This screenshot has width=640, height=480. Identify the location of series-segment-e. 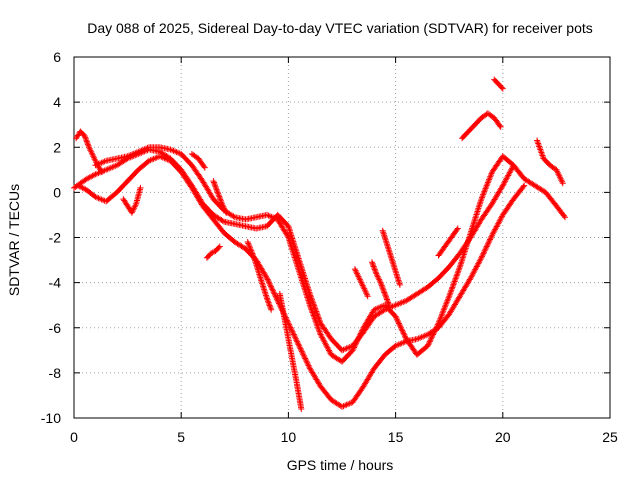
(220, 197).